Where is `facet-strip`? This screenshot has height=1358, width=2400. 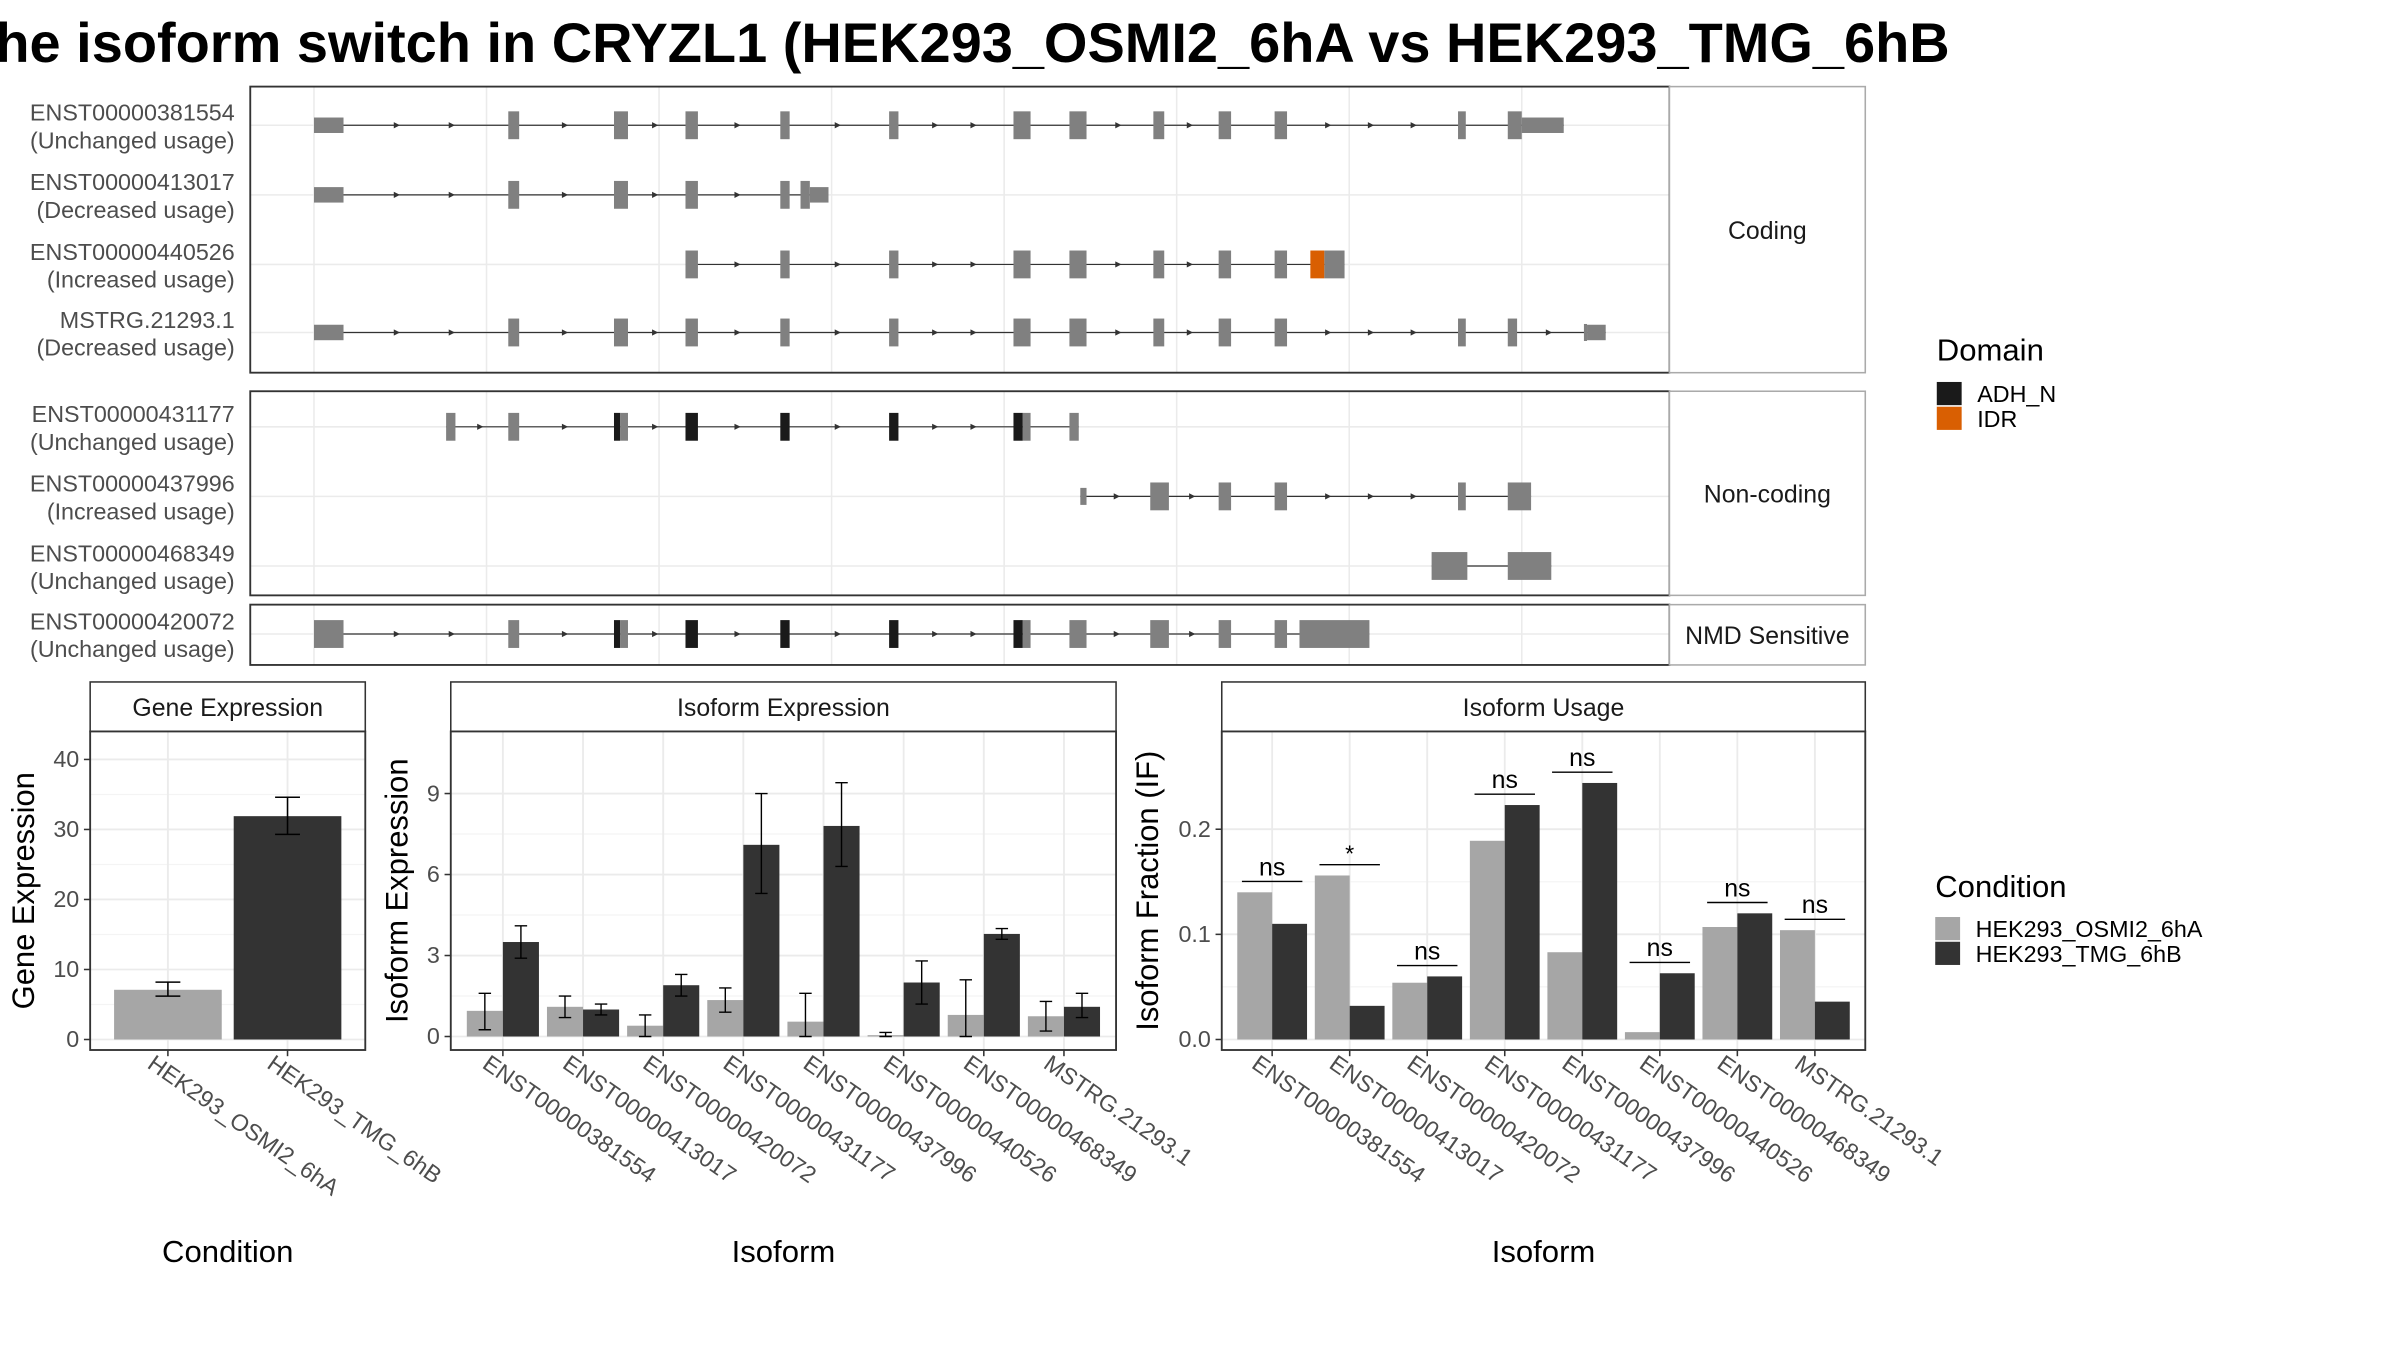
facet-strip is located at coordinates (1767, 229).